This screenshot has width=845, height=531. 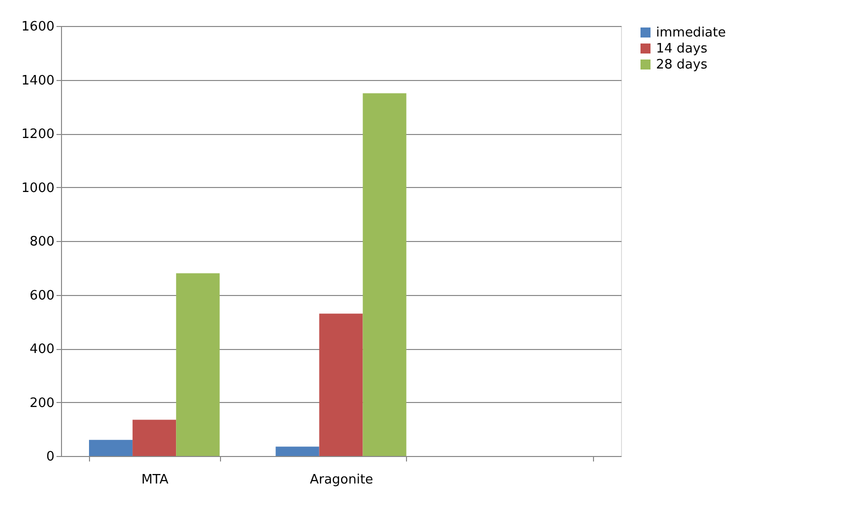 I want to click on y-tick-label: 200, so click(x=42, y=403).